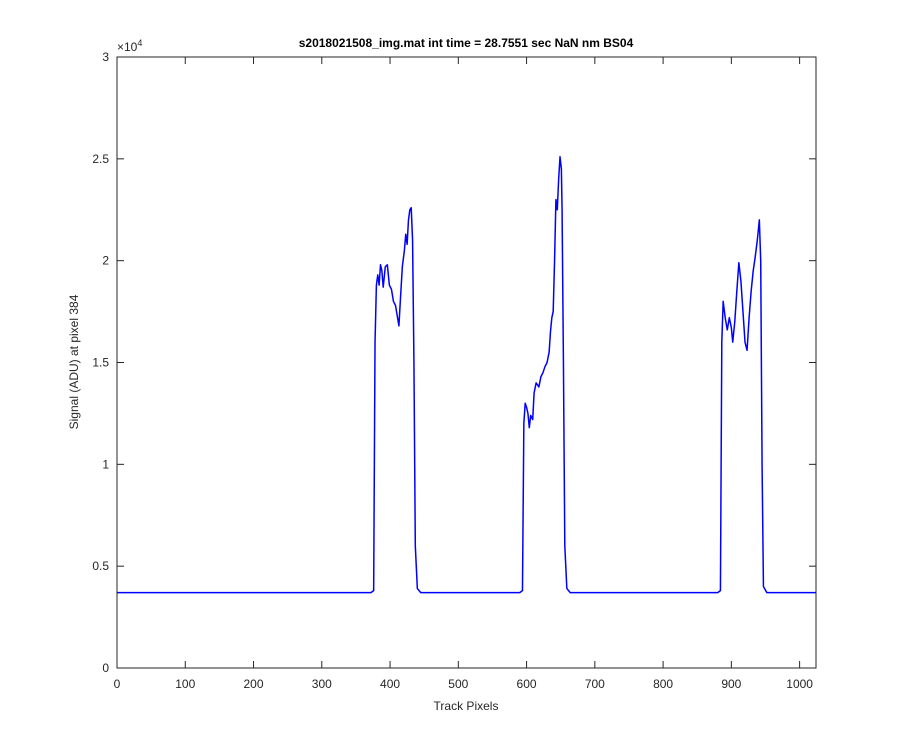  Describe the element at coordinates (466, 706) in the screenshot. I see `x-axis-label: Track Pixels` at that location.